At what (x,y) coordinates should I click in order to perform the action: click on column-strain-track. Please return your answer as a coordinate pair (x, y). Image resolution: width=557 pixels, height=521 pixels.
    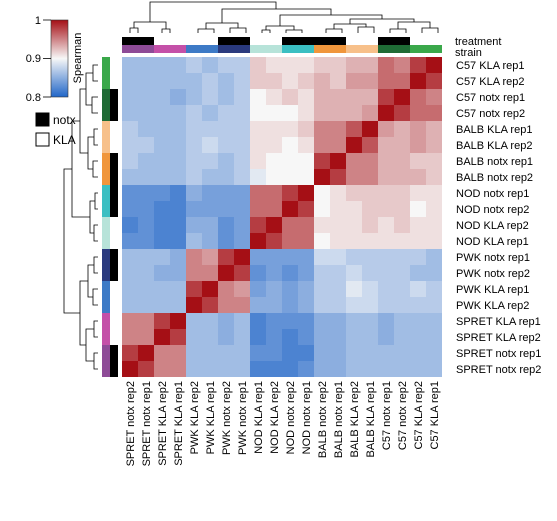
    Looking at the image, I should click on (282, 49).